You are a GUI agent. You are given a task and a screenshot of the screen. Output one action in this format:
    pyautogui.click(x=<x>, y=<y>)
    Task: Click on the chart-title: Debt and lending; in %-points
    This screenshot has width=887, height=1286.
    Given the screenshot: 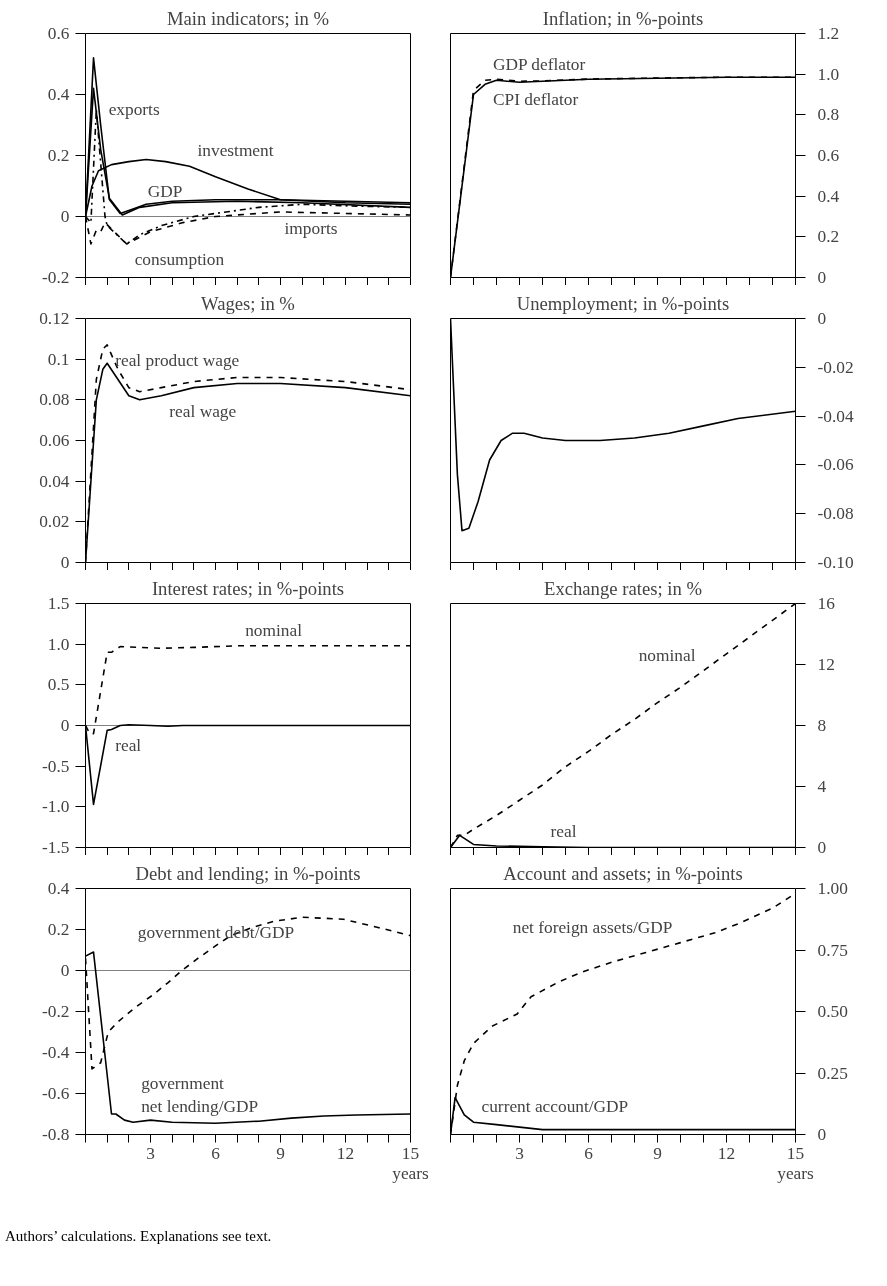 What is the action you would take?
    pyautogui.click(x=248, y=873)
    